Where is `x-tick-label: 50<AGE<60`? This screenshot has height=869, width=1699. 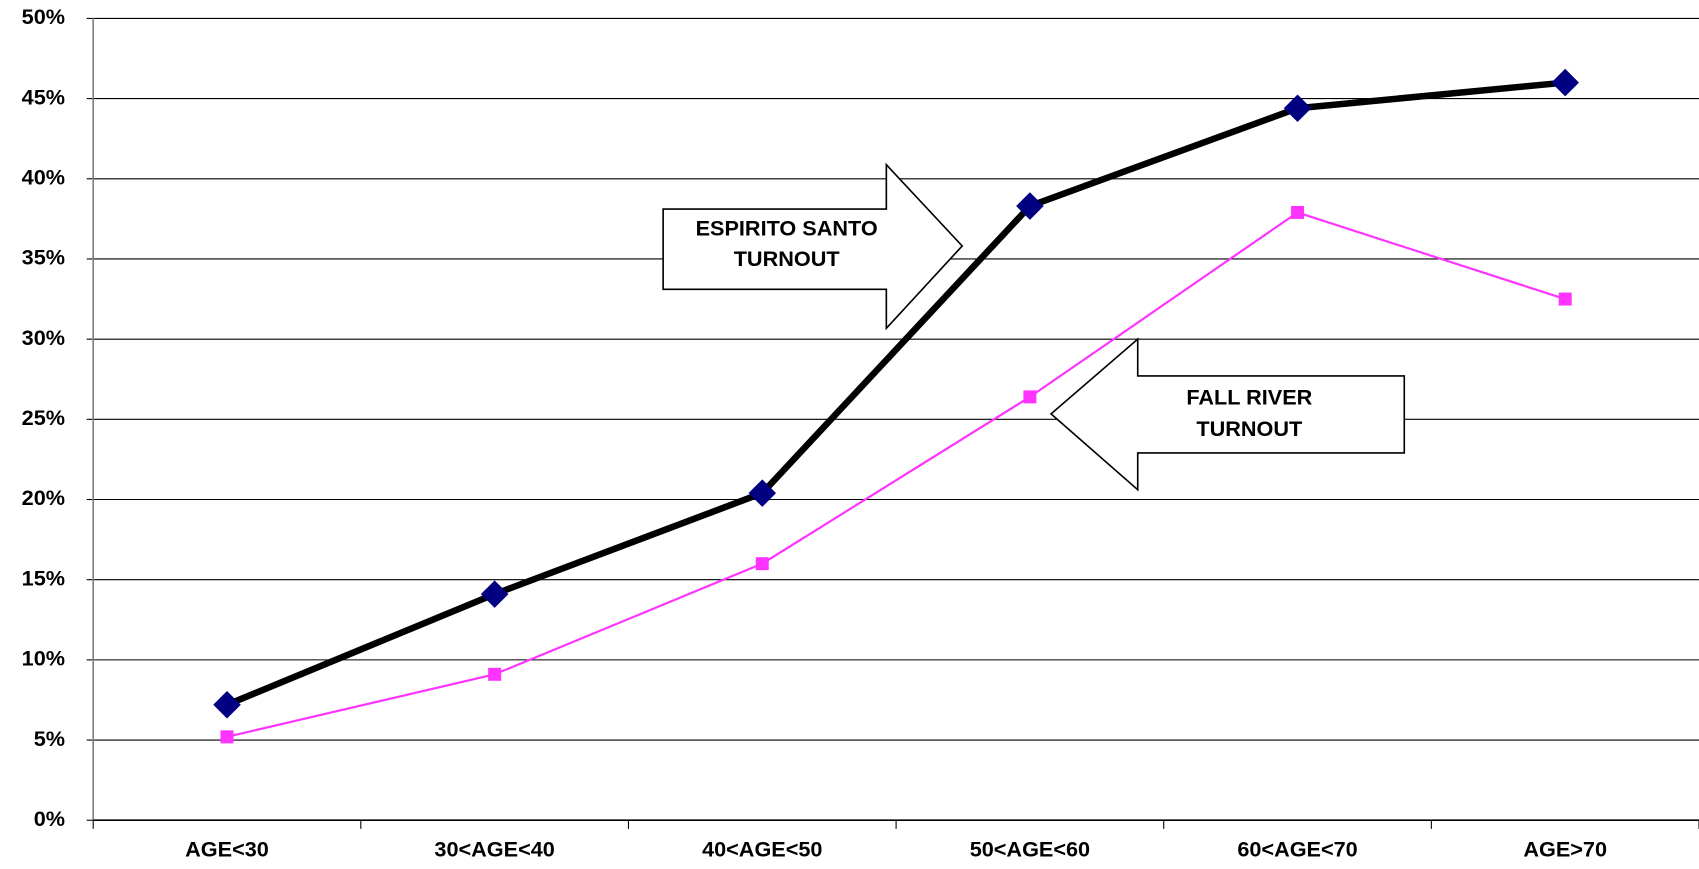 x-tick-label: 50<AGE<60 is located at coordinates (1030, 848).